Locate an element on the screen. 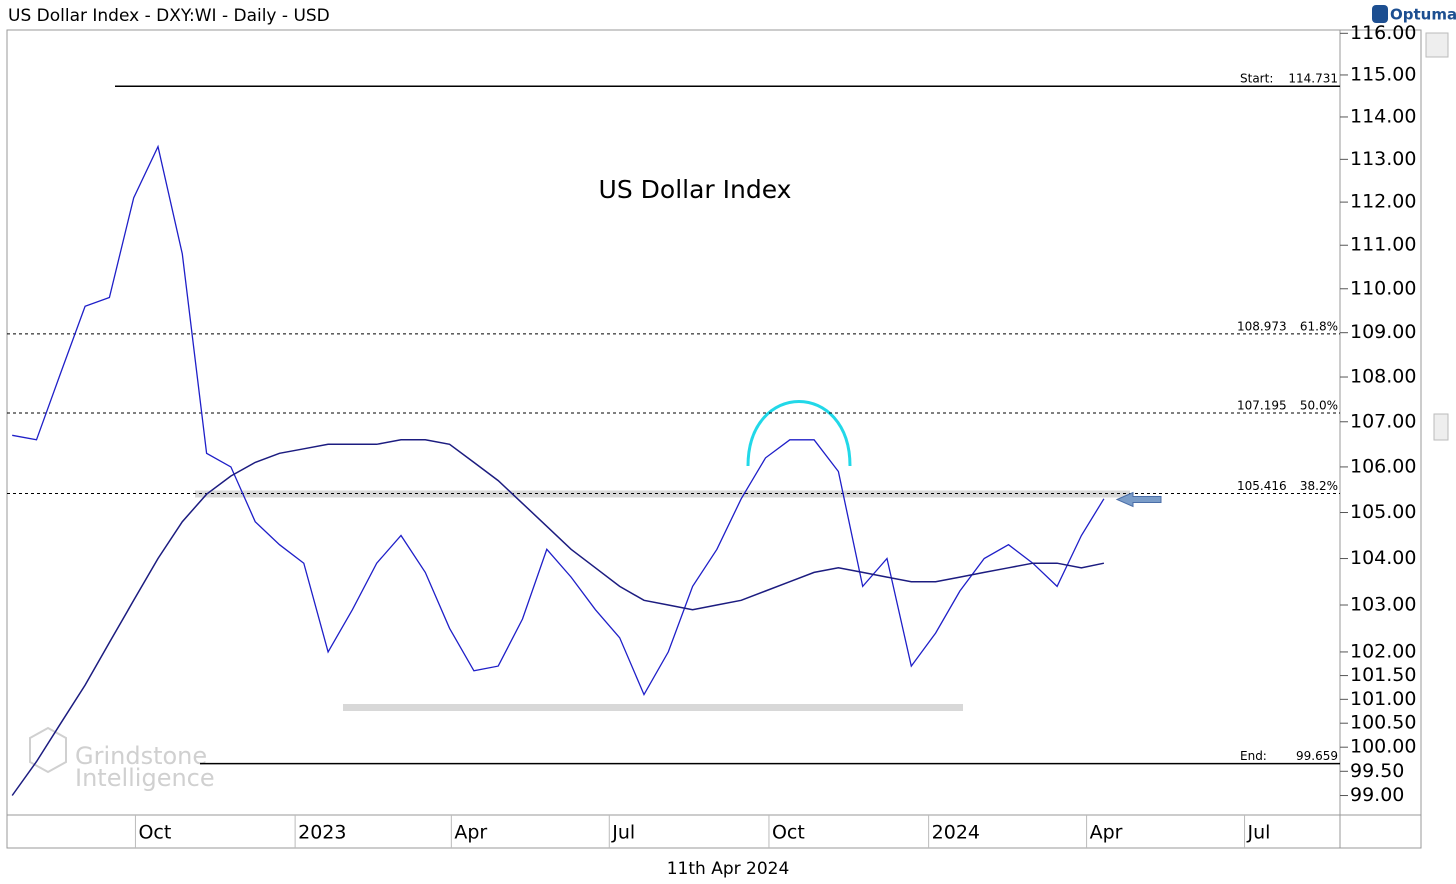  level-price: 114.731 is located at coordinates (1313, 79).